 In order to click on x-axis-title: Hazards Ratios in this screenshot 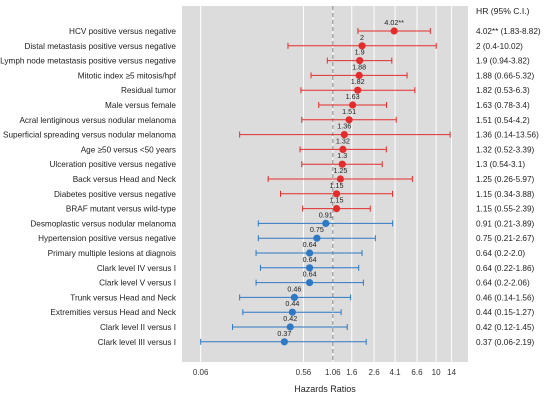, I will do `click(325, 389)`.